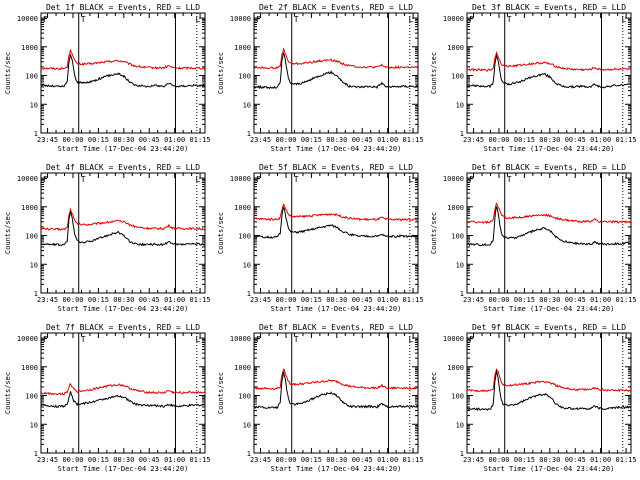 This screenshot has height=480, width=640. Describe the element at coordinates (123, 327) in the screenshot. I see `panel-title: Det 7f BLACK = Events, RED = LLD` at that location.